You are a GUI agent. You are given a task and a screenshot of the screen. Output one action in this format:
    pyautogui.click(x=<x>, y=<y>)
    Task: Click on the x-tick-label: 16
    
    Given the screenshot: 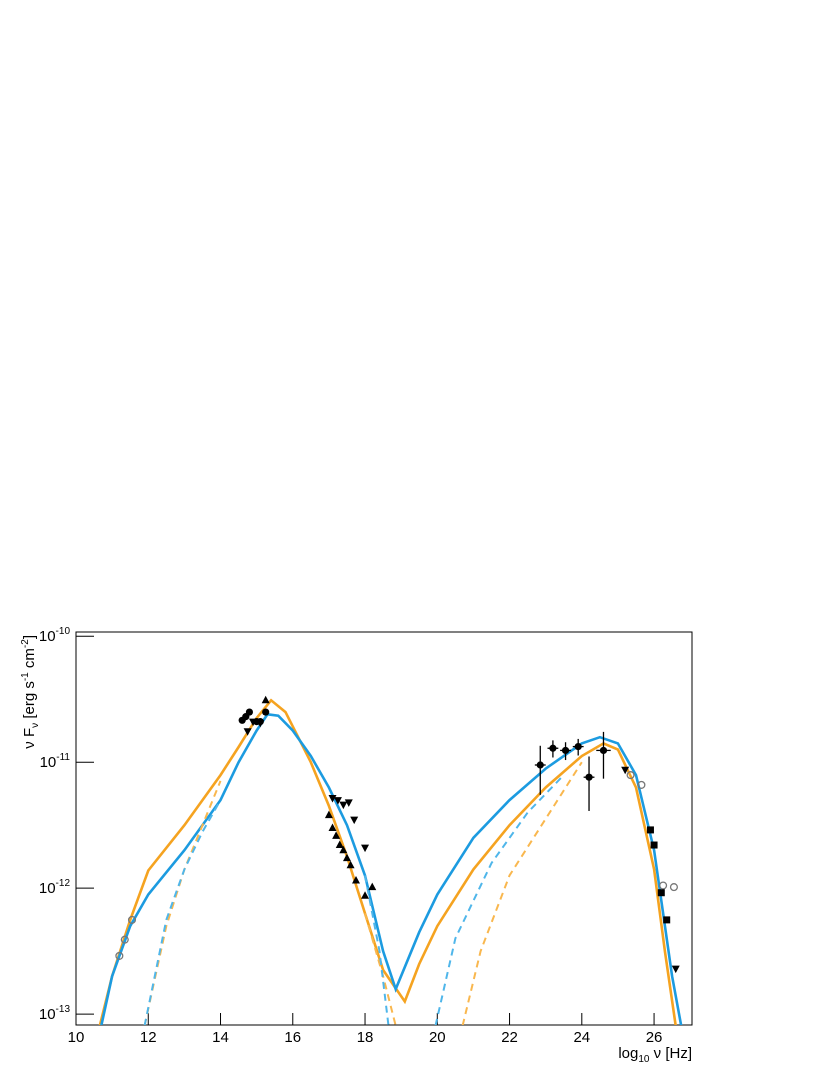 What is the action you would take?
    pyautogui.click(x=292, y=1037)
    